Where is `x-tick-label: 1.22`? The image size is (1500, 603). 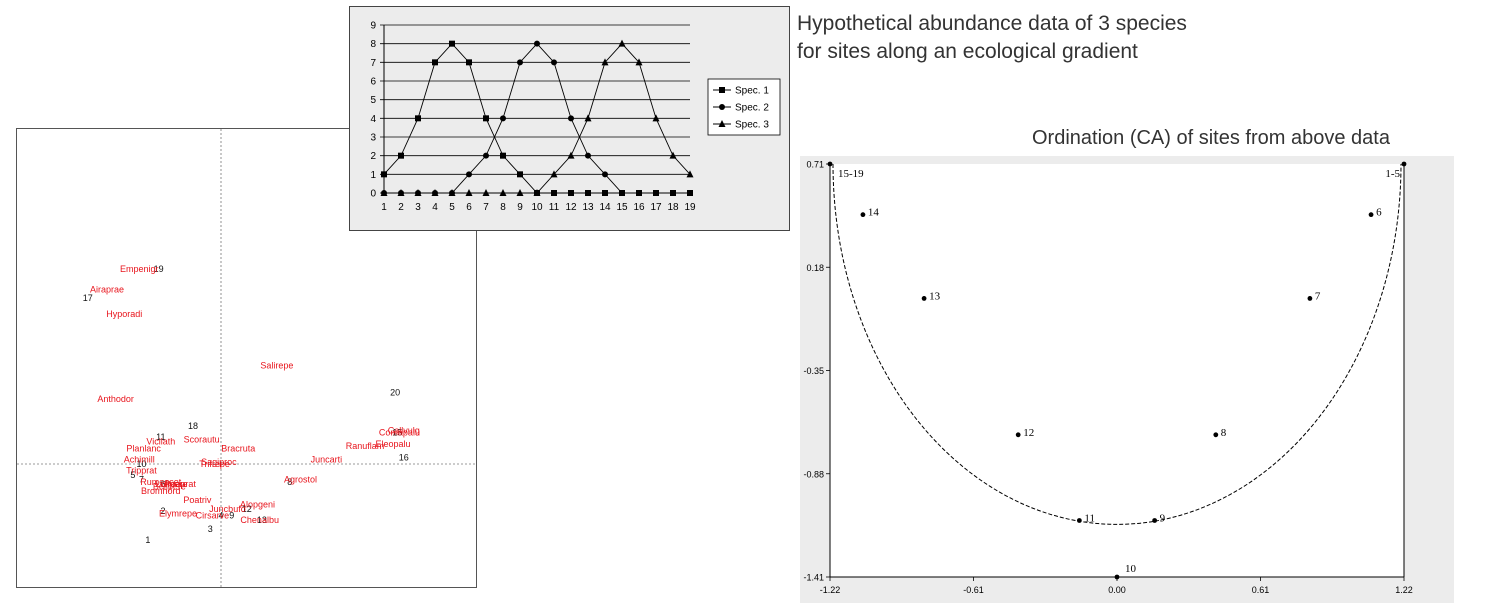
x-tick-label: 1.22 is located at coordinates (1404, 590).